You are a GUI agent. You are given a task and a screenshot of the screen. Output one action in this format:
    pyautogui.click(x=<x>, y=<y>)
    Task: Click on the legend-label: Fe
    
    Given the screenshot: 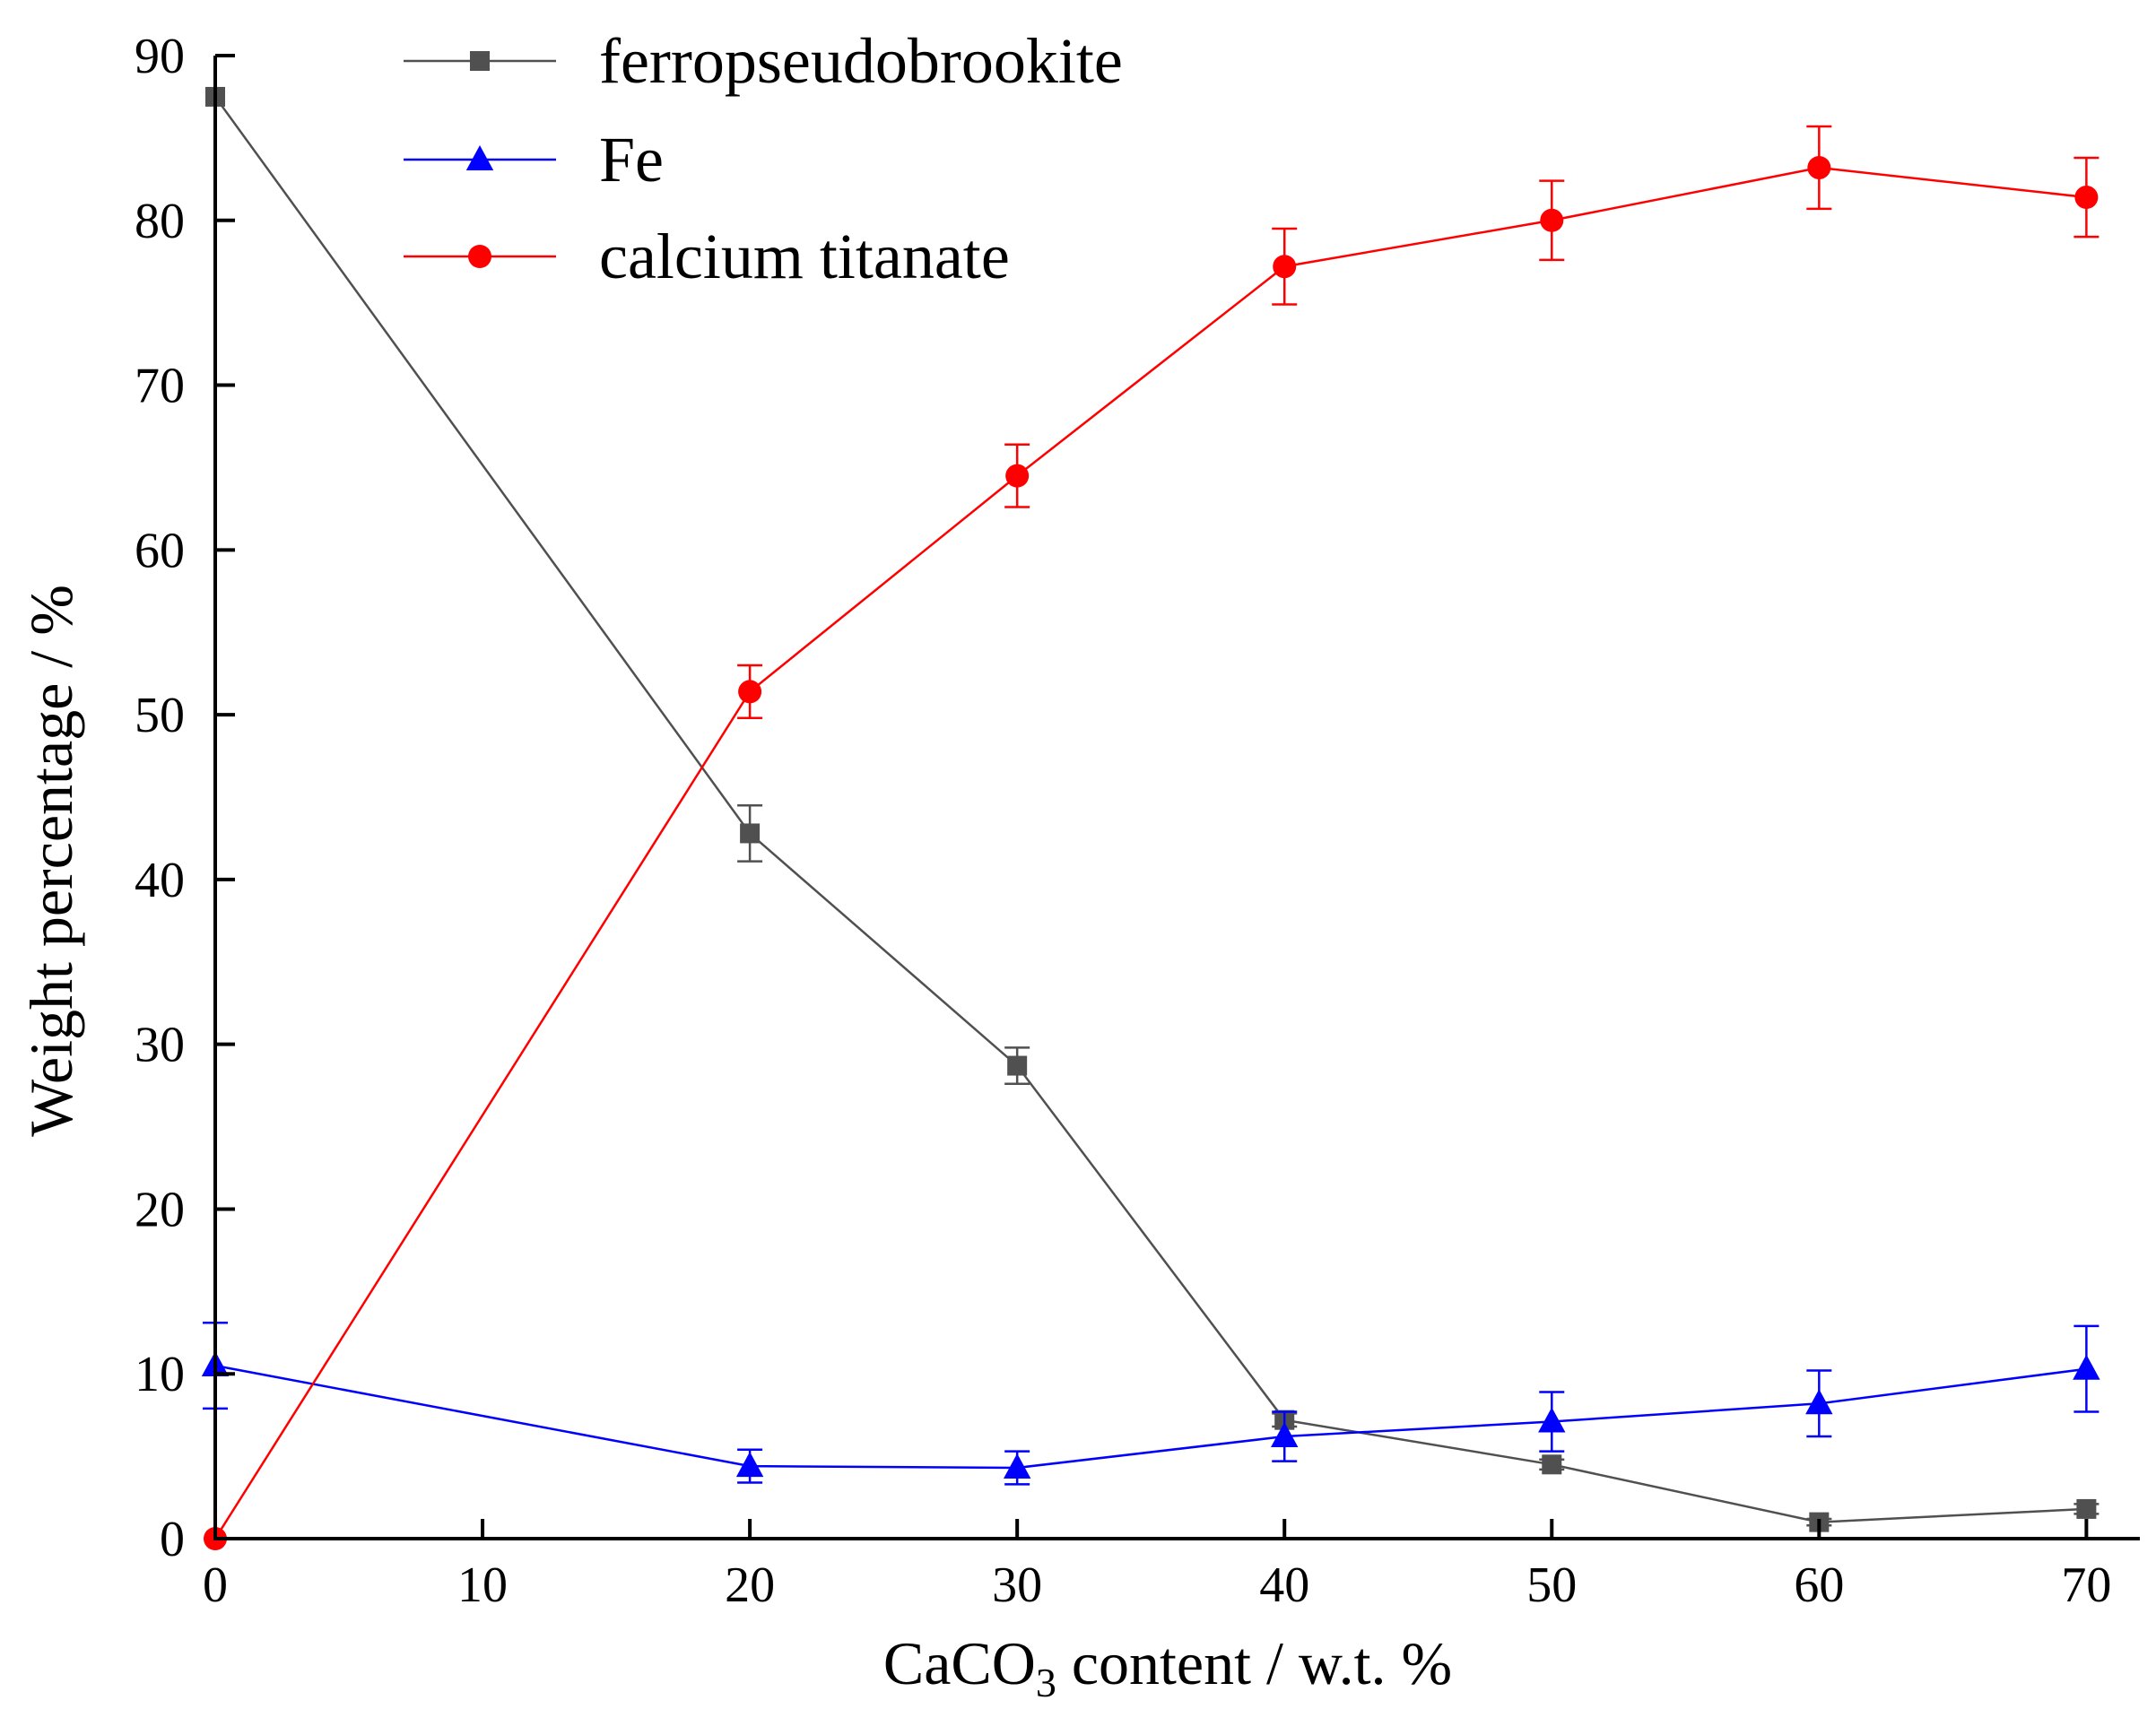 What is the action you would take?
    pyautogui.click(x=631, y=159)
    